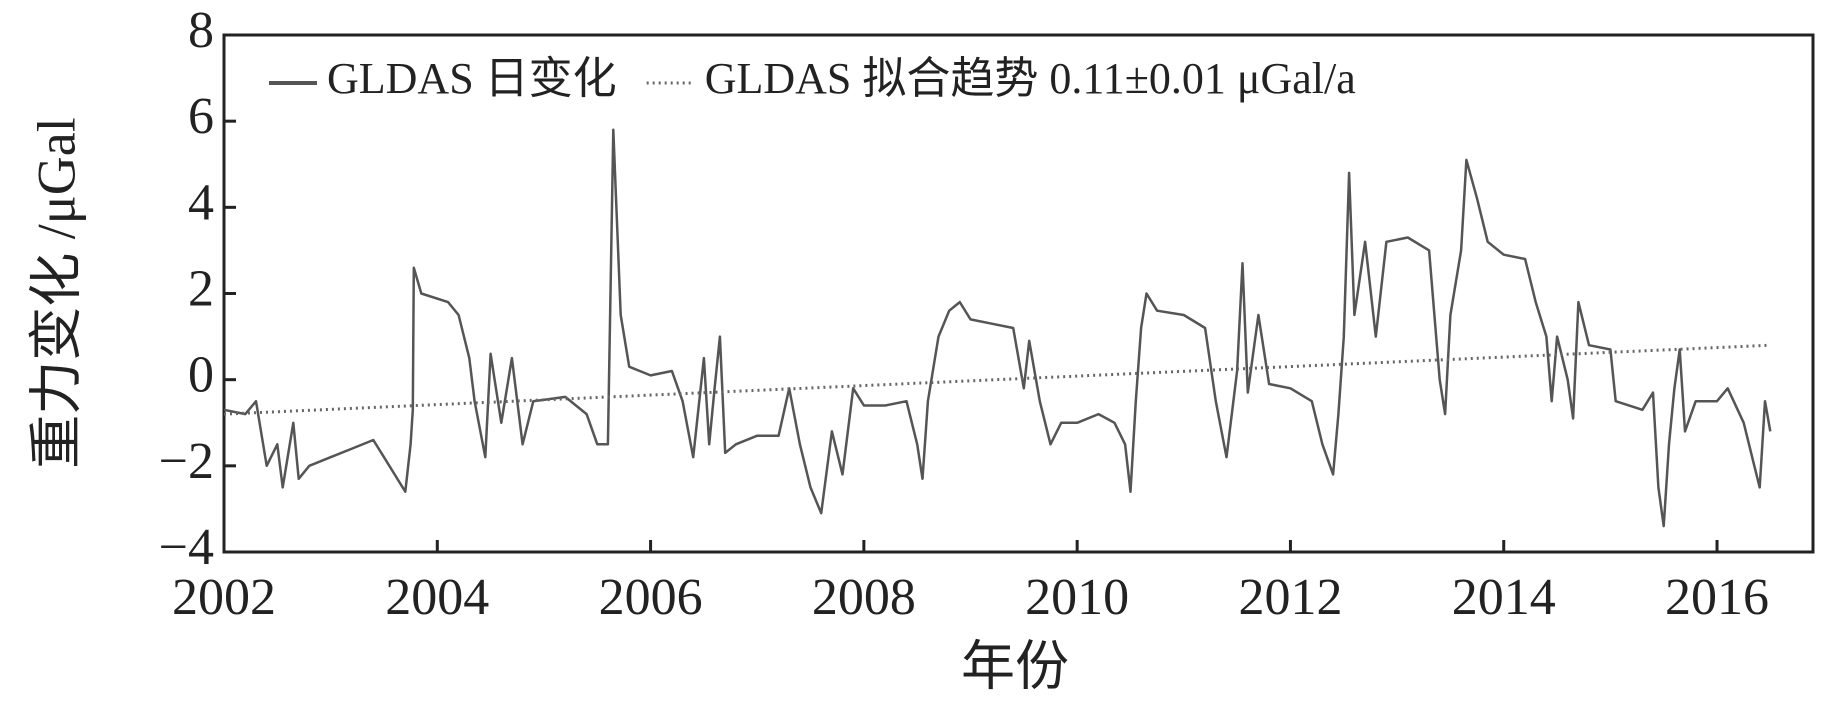 Image resolution: width=1843 pixels, height=709 pixels. What do you see at coordinates (1290, 597) in the screenshot?
I see `x-tick-label: 2012` at bounding box center [1290, 597].